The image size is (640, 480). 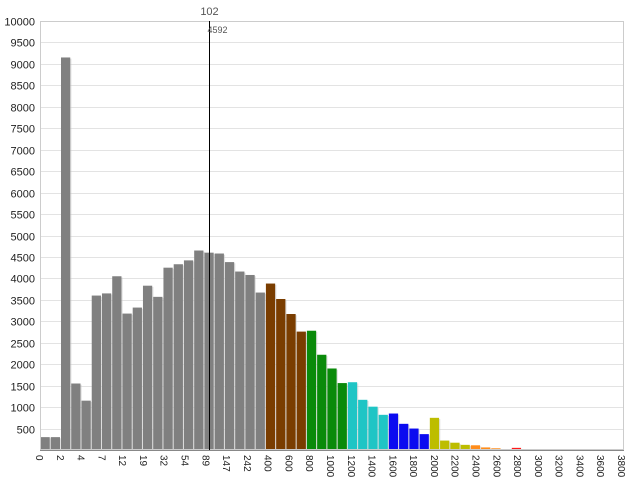 I want to click on x-tick-label: 12, so click(x=121, y=461).